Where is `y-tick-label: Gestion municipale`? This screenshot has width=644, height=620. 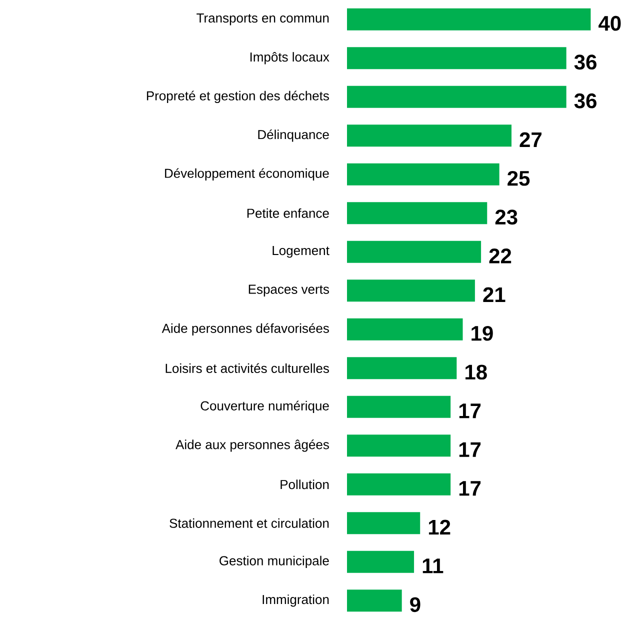
y-tick-label: Gestion municipale is located at coordinates (274, 562).